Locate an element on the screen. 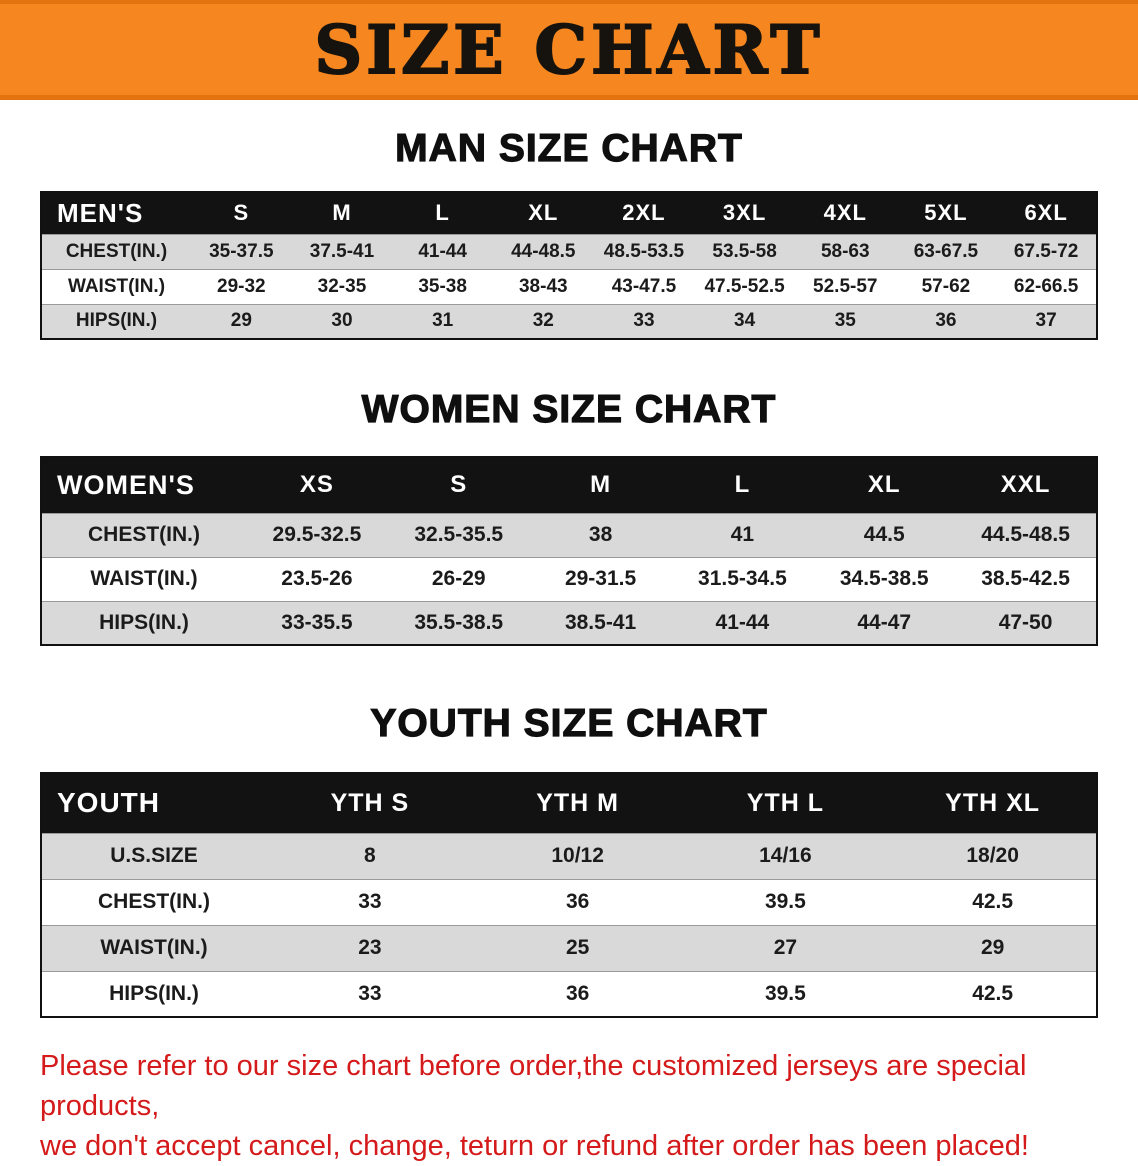 The image size is (1138, 1166). table-title-cell: MEN'S is located at coordinates (116, 213).